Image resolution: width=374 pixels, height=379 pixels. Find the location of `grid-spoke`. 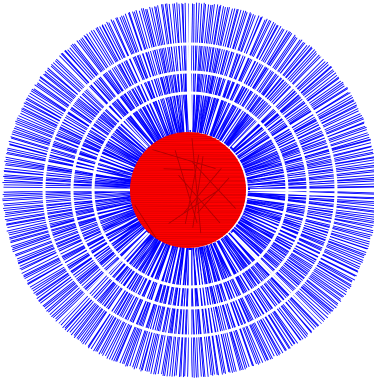

grid-spoke is located at coordinates (278, 278).